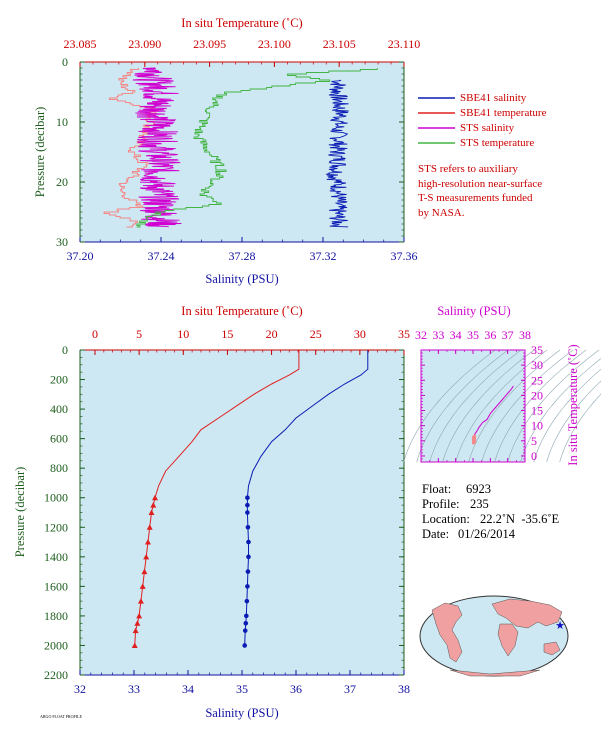  I want to click on bottom-temp-tick-label: 0, so click(95, 334).